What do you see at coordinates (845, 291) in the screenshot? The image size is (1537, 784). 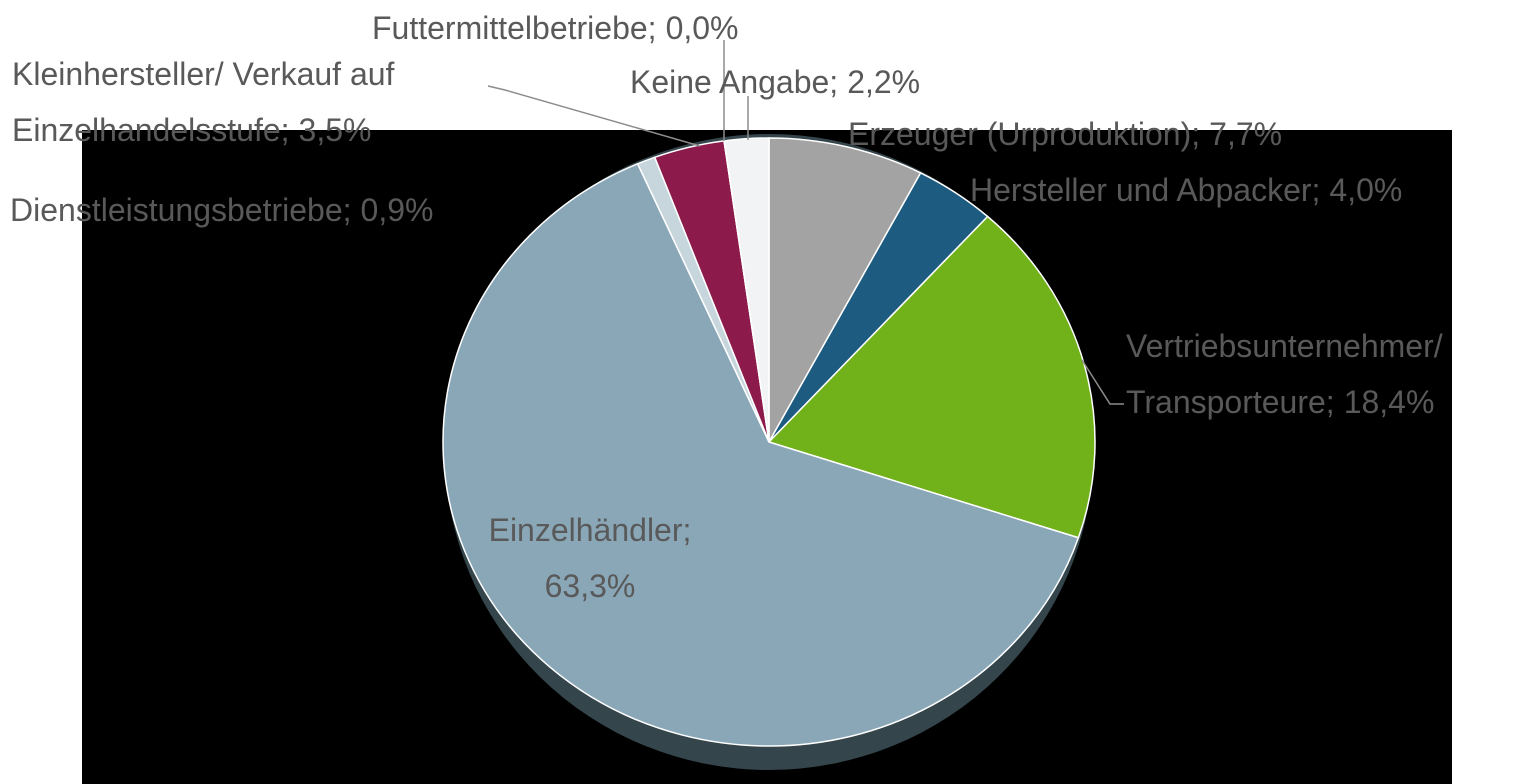 I see `pie-slice` at bounding box center [845, 291].